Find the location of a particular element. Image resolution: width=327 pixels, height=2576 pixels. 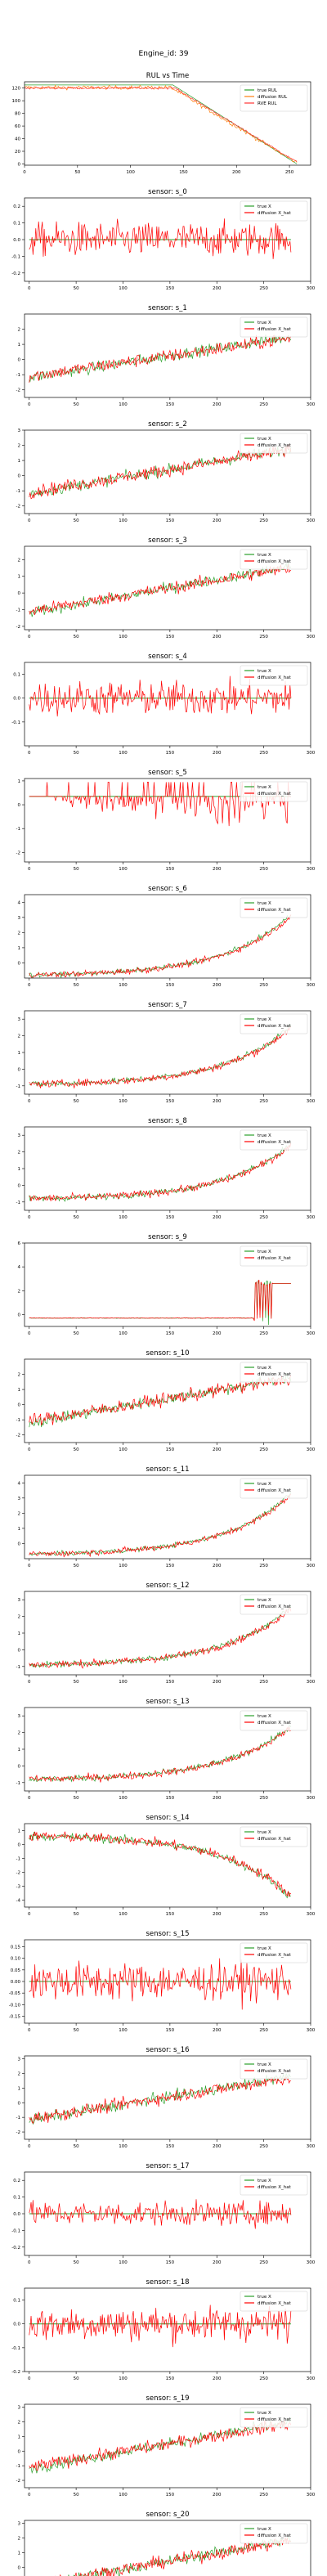

y-tick-label: -0.2 is located at coordinates (15, 274).